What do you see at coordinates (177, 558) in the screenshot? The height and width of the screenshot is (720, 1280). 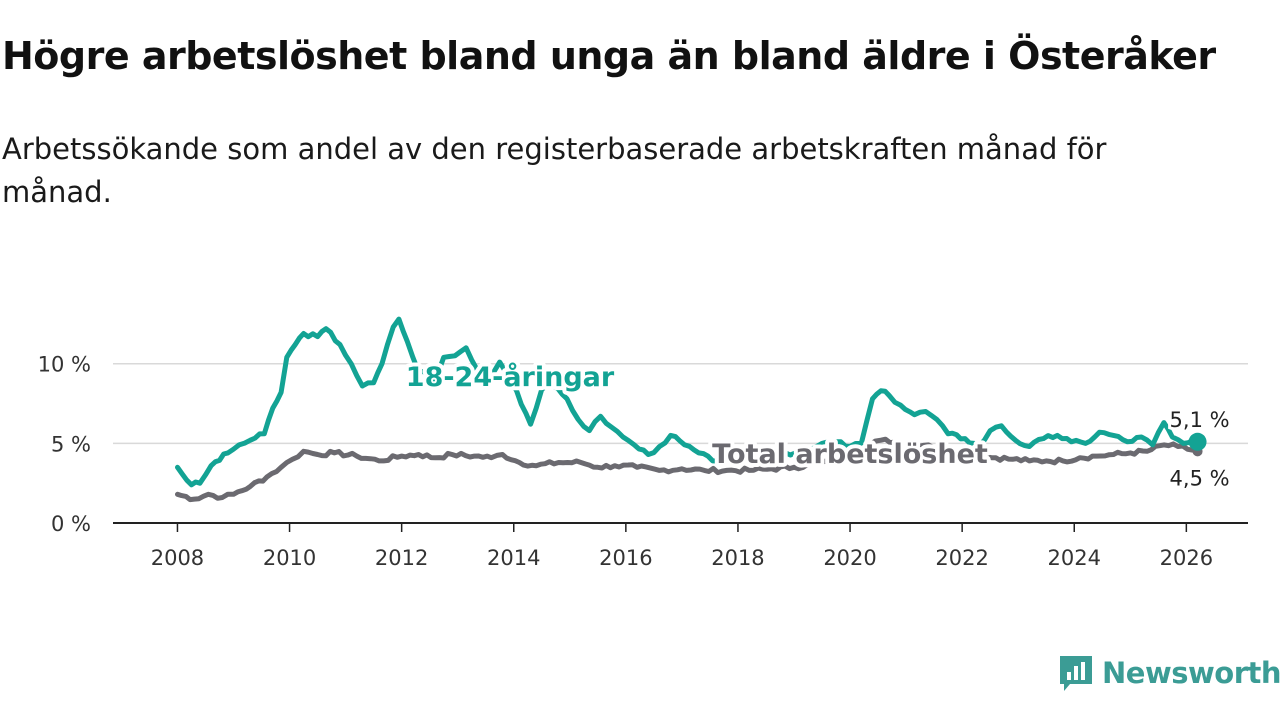 I see `x-tick-label: 2008` at bounding box center [177, 558].